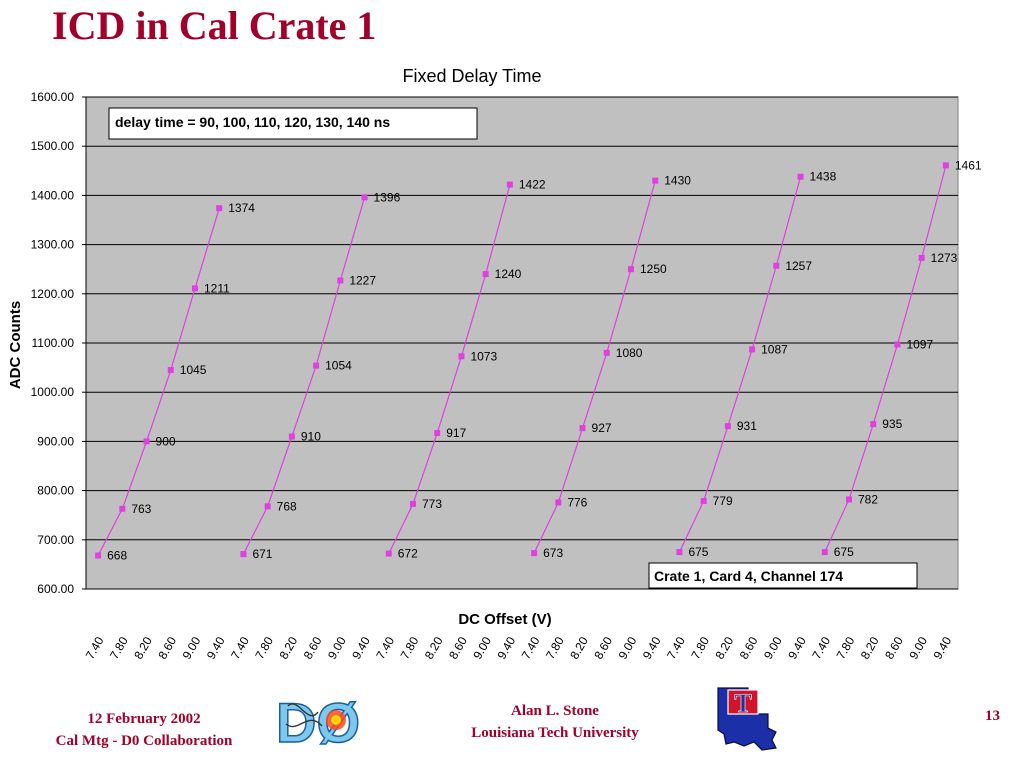 The height and width of the screenshot is (768, 1024). I want to click on y-tick-label: 700.00, so click(55, 540).